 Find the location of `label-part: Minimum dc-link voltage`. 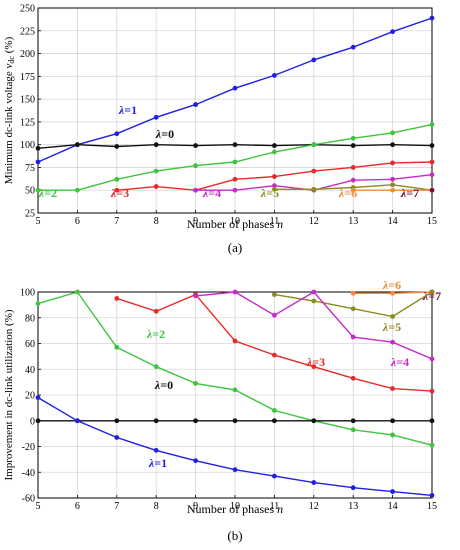

label-part: Minimum dc-link voltage is located at coordinates (9, 126).